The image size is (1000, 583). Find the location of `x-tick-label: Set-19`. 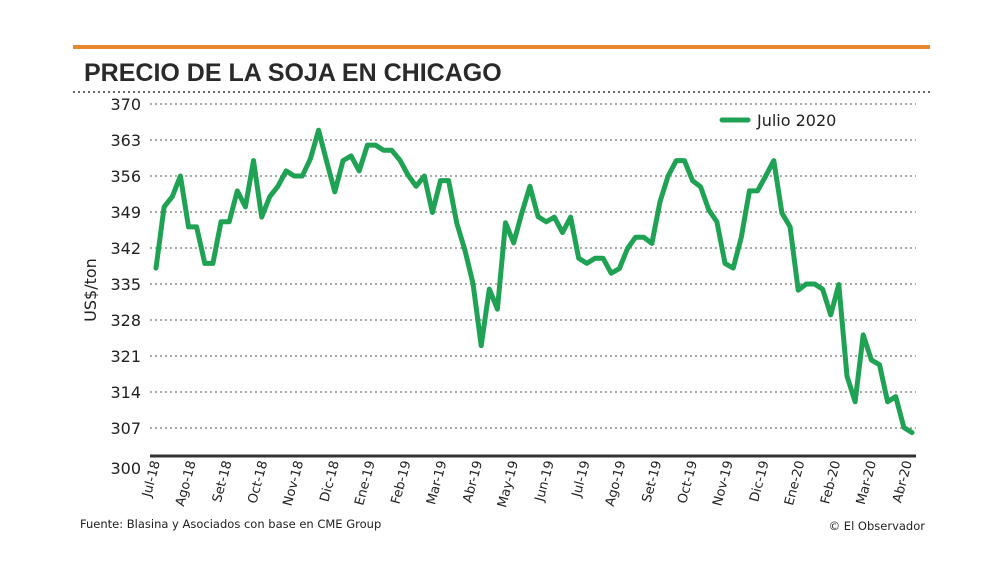

x-tick-label: Set-19 is located at coordinates (653, 481).